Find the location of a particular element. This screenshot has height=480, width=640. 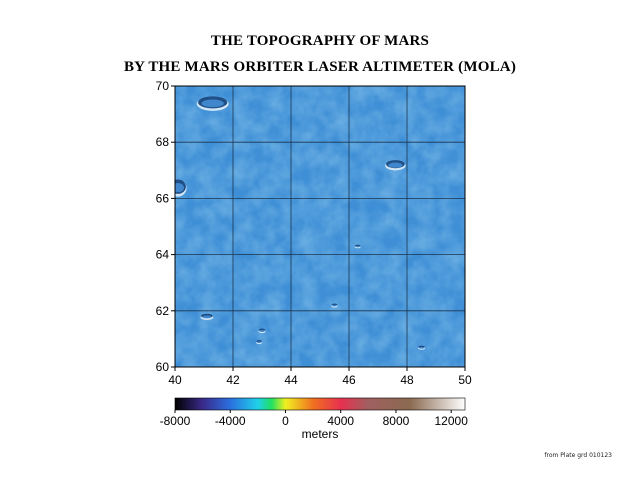

colorbar-ticks: -8000 -4000 0 4000 8000 12000 is located at coordinates (314, 419).